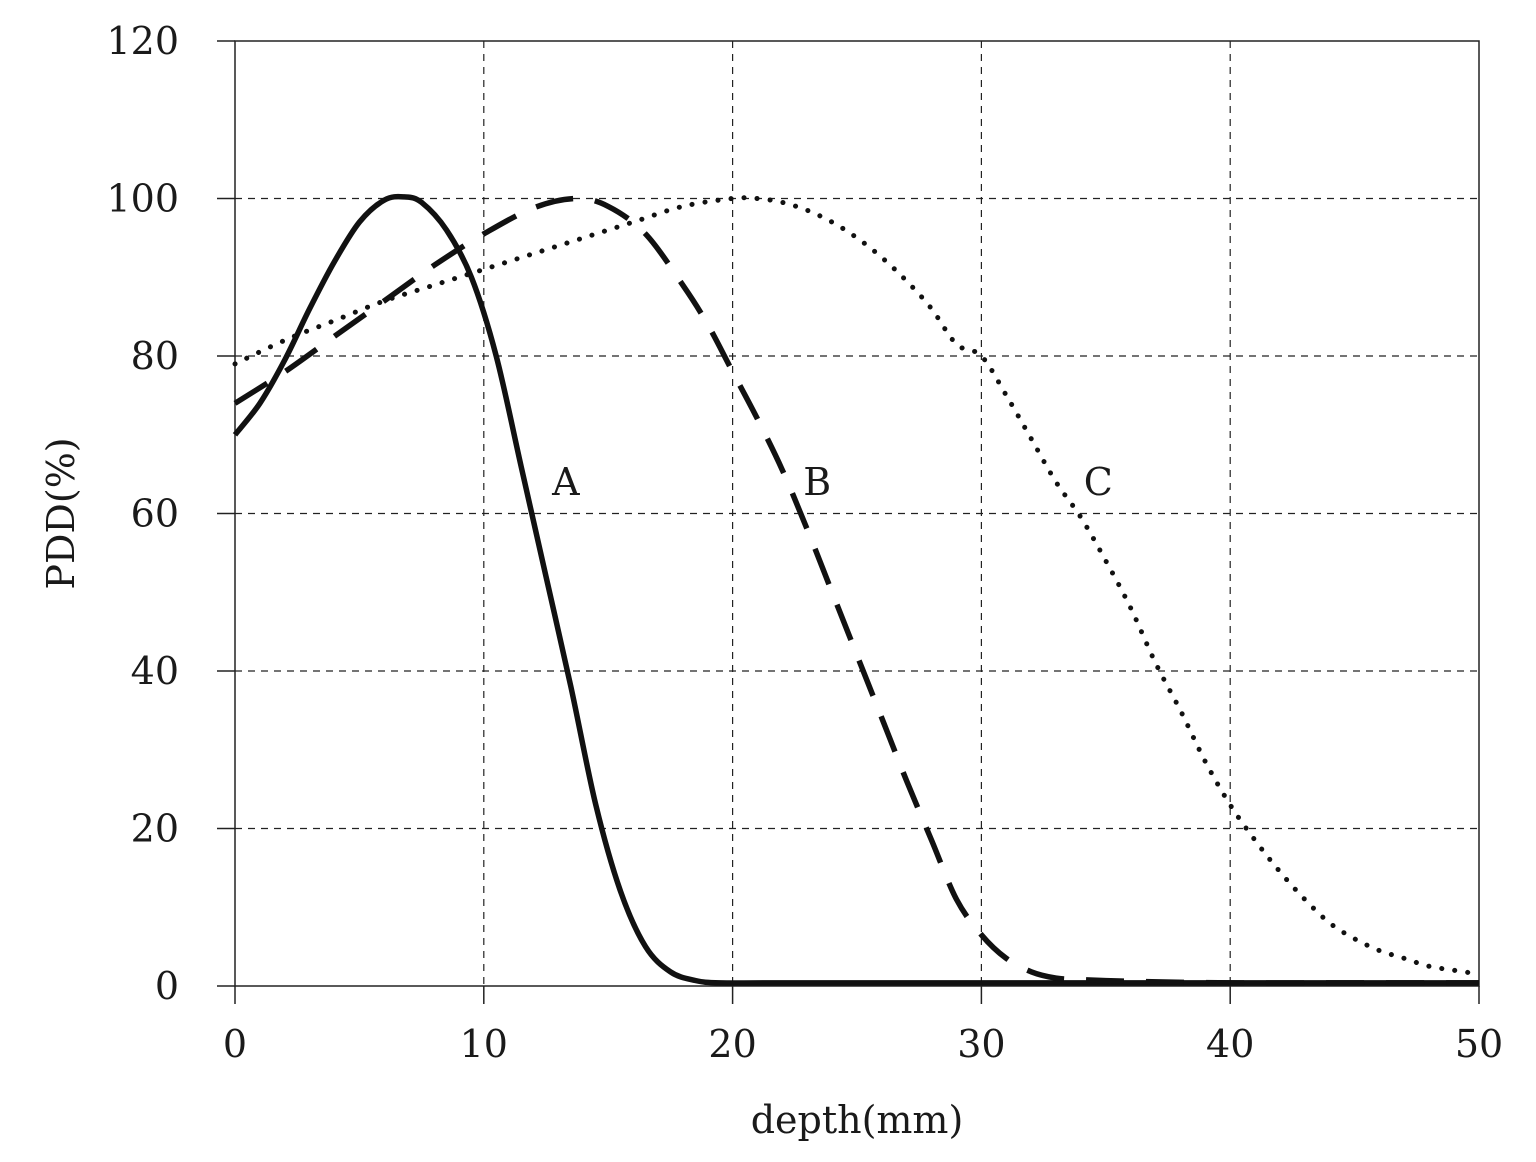 This screenshot has height=1162, width=1536. I want to click on y-tick-label: 0, so click(167, 986).